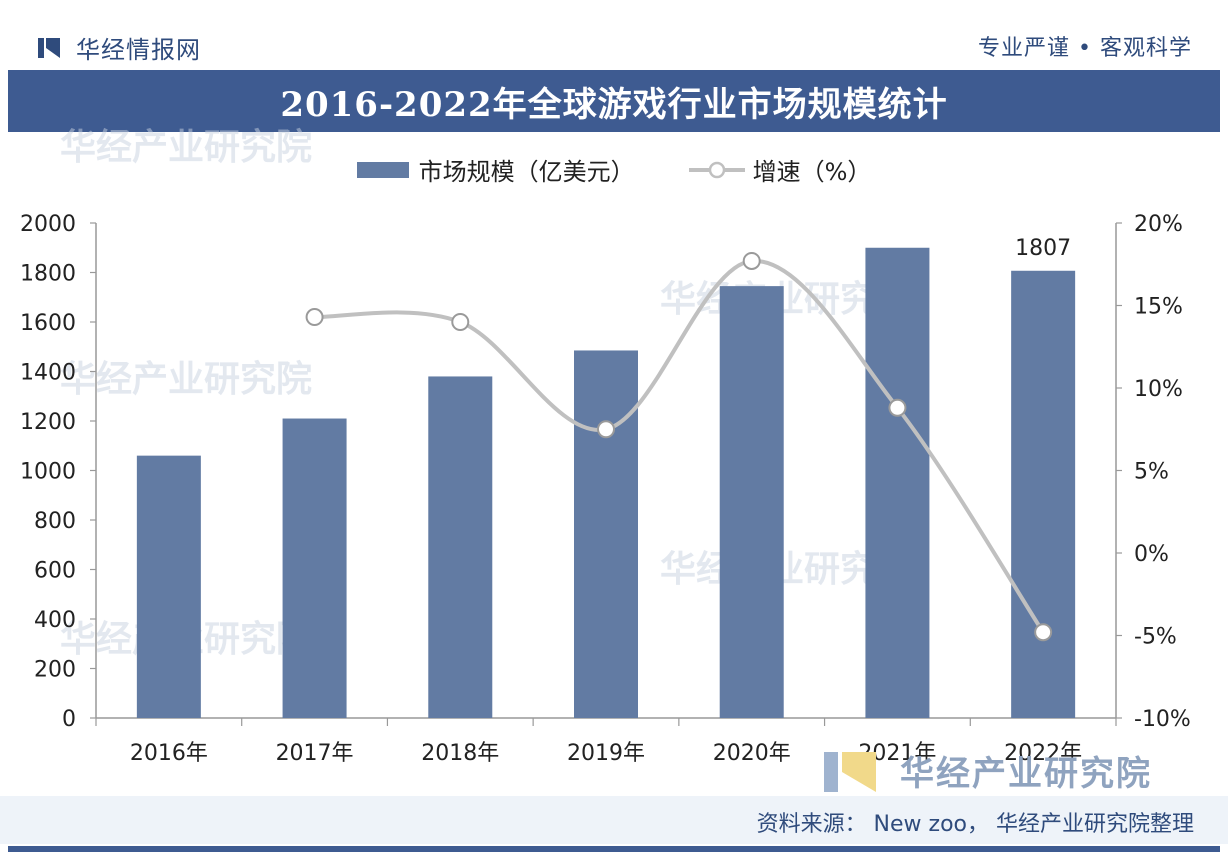 This screenshot has height=864, width=1228. I want to click on watermark-logo-icon, so click(850, 772).